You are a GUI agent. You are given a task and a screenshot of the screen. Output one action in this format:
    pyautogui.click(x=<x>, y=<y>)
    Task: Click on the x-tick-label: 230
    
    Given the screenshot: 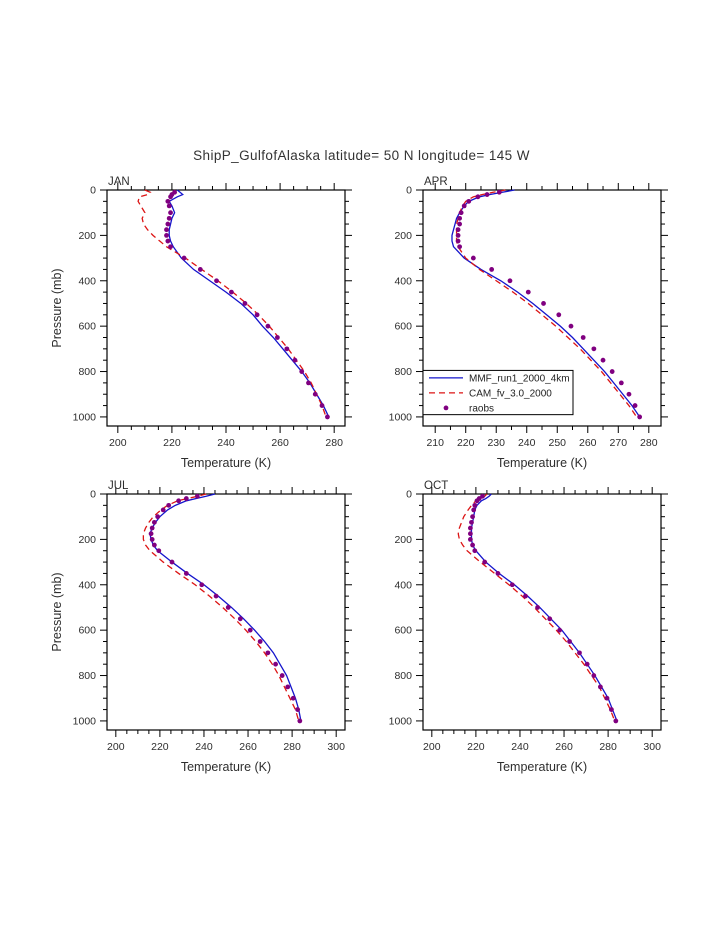 What is the action you would take?
    pyautogui.click(x=496, y=443)
    